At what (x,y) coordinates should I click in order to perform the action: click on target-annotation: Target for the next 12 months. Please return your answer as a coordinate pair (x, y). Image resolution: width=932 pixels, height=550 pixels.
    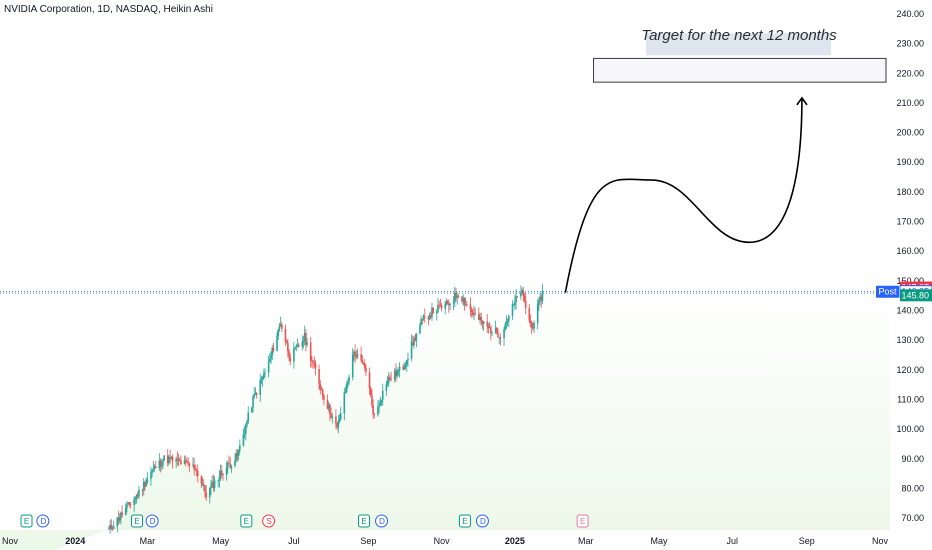
    Looking at the image, I should click on (739, 35).